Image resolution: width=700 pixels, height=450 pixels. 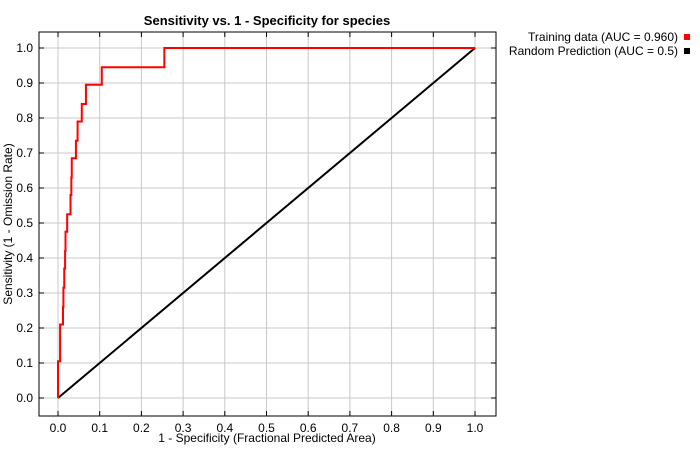 What do you see at coordinates (24, 188) in the screenshot?
I see `y-tick-label: 0.6` at bounding box center [24, 188].